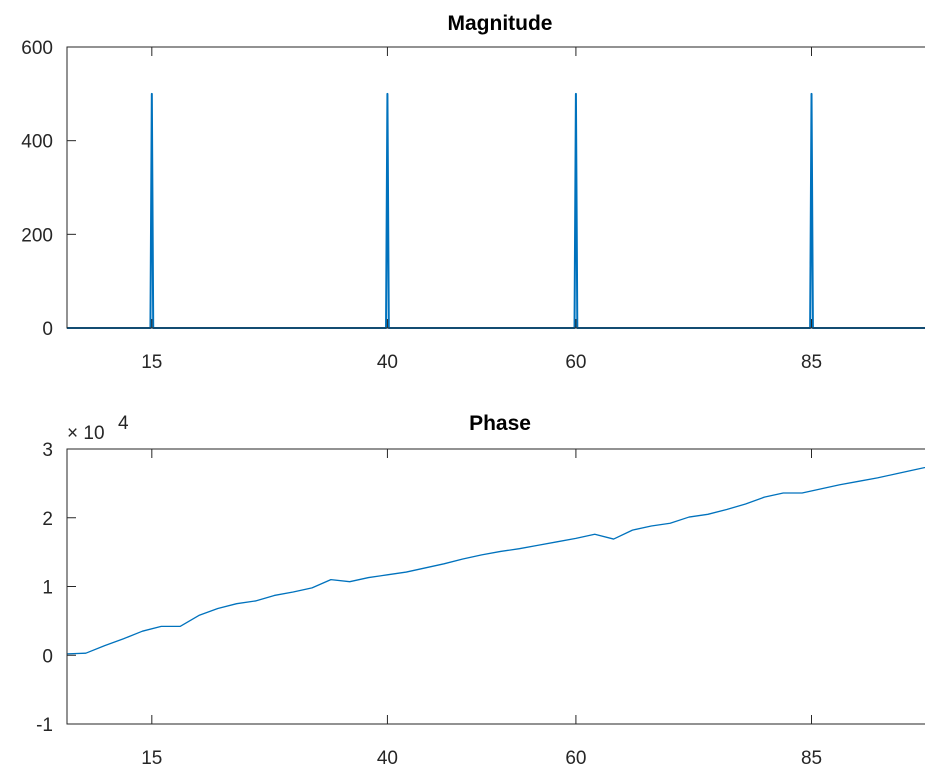 This screenshot has width=925, height=770. Describe the element at coordinates (500, 423) in the screenshot. I see `chart-title: Phase` at that location.